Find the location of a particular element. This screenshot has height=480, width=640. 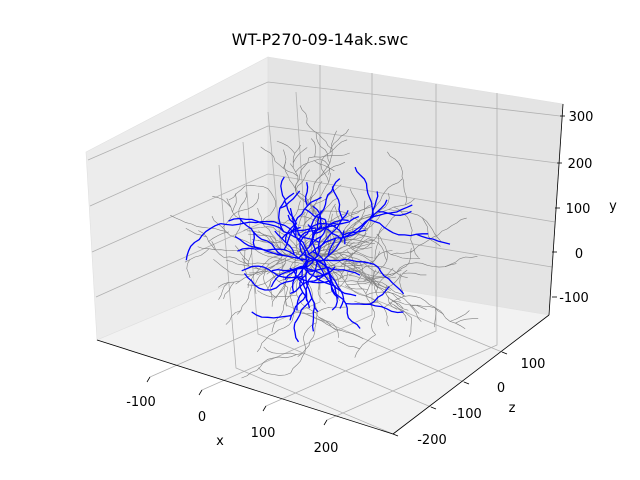

z-tick-label: -200 is located at coordinates (432, 440).